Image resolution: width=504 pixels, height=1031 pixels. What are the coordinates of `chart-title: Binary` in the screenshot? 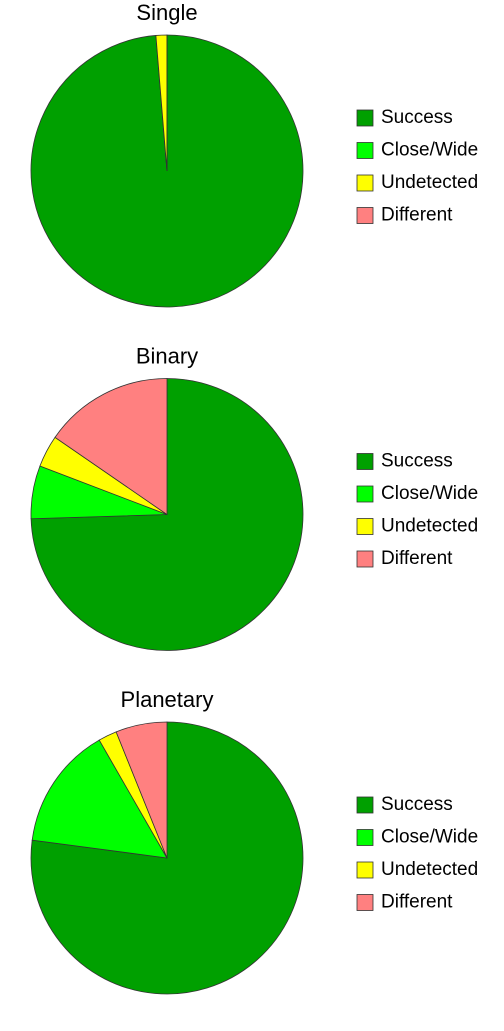 It's located at (167, 355).